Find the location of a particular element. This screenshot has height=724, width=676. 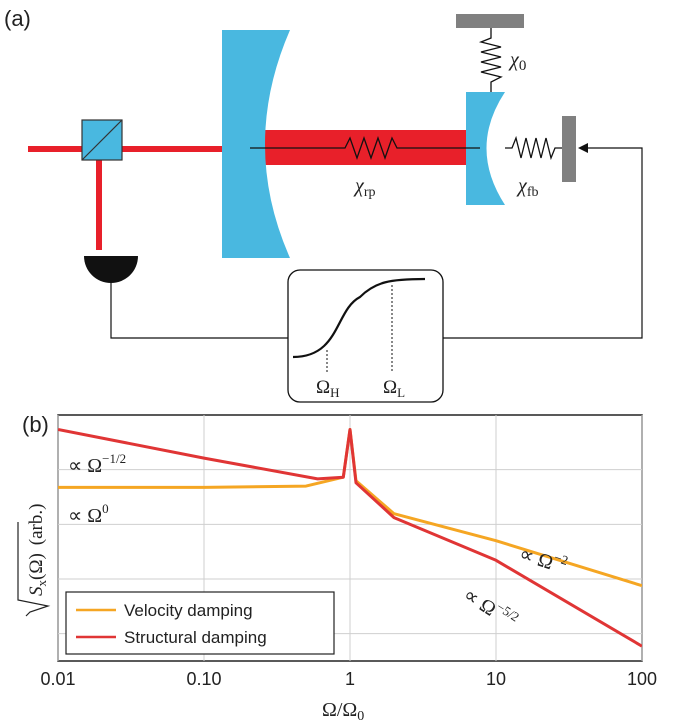

y-axis-label: Sx(Ω)(arb.) is located at coordinates (34, 560).